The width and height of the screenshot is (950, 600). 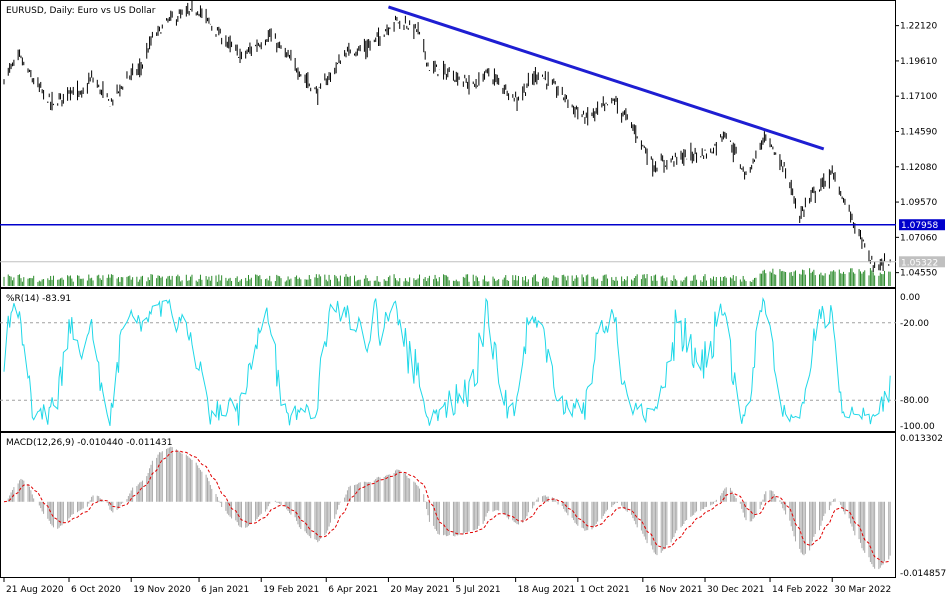 What do you see at coordinates (225, 590) in the screenshot?
I see `time-tick-label: 6 Jan 2021` at bounding box center [225, 590].